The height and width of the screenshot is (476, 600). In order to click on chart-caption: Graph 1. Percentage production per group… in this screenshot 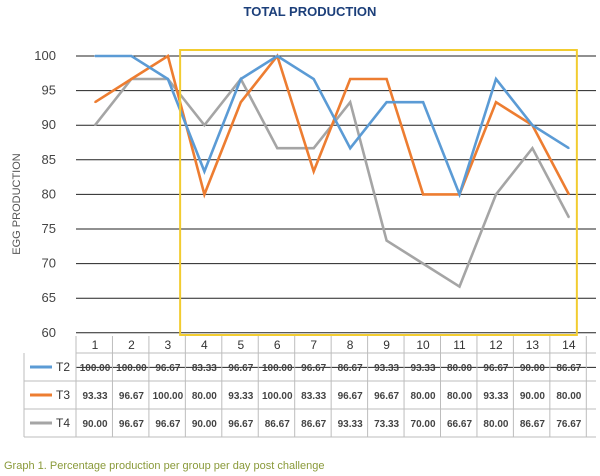, I will do `click(164, 466)`.